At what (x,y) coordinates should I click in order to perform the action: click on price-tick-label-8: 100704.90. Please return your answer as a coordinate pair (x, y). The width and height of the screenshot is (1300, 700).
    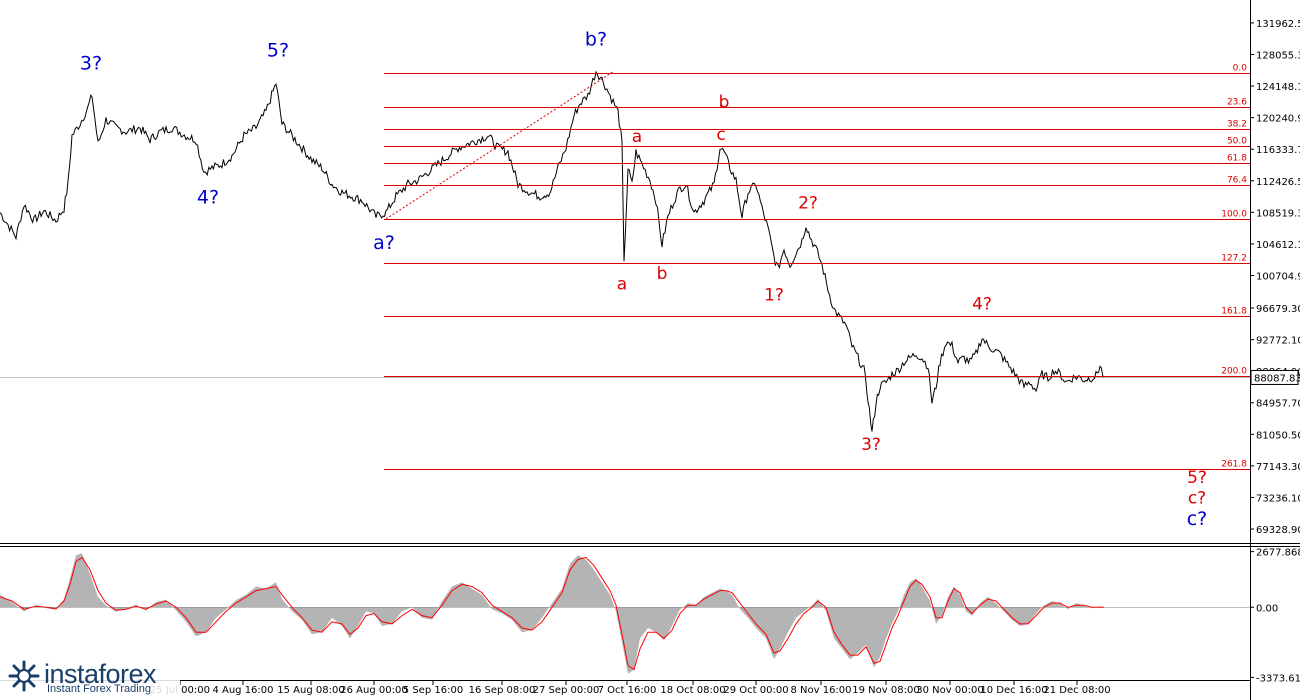
    Looking at the image, I should click on (1278, 277).